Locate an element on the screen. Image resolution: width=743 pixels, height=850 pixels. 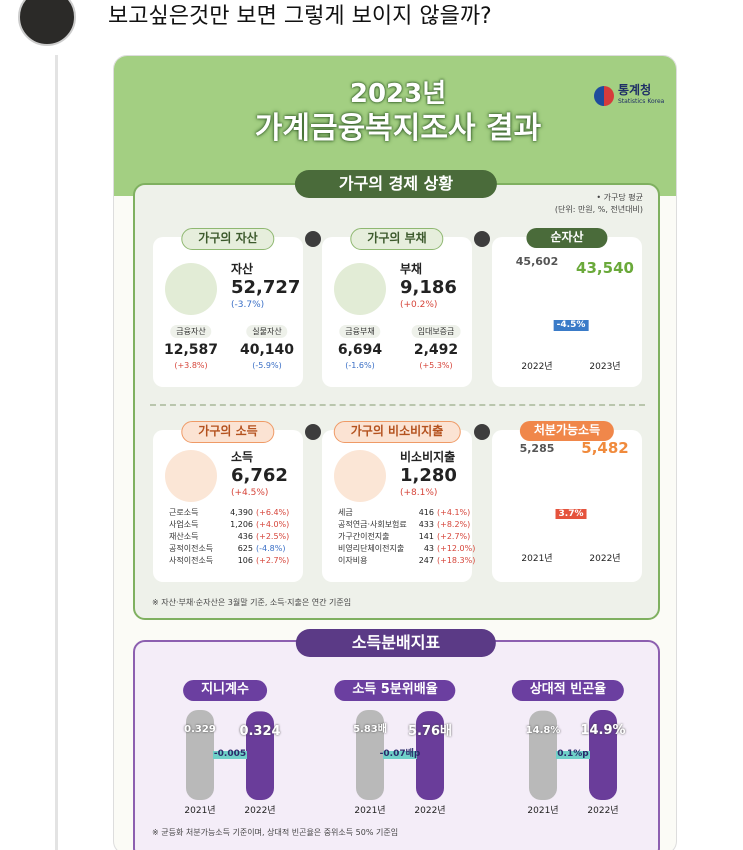
card-label: 가구의 비소비지출 is located at coordinates (397, 432).